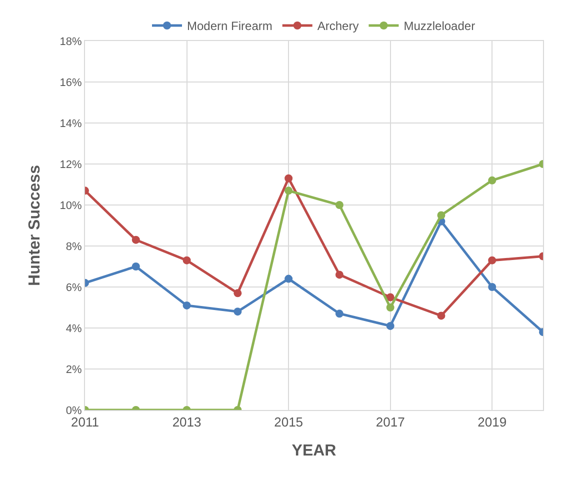 This screenshot has width=563, height=480. Describe the element at coordinates (440, 26) in the screenshot. I see `legend-label: Muzzleloader` at that location.